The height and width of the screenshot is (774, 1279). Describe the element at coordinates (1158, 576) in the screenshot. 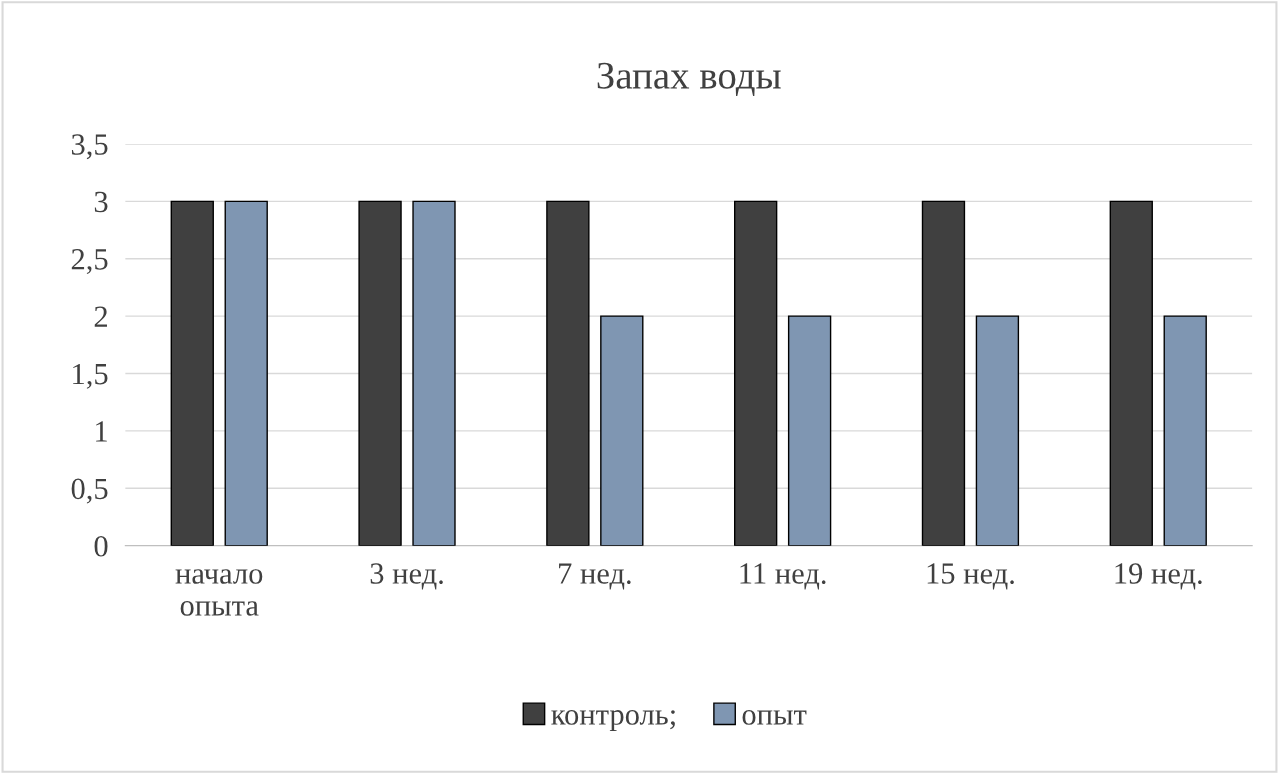

I see `x-tick-label: 19 нед.` at that location.